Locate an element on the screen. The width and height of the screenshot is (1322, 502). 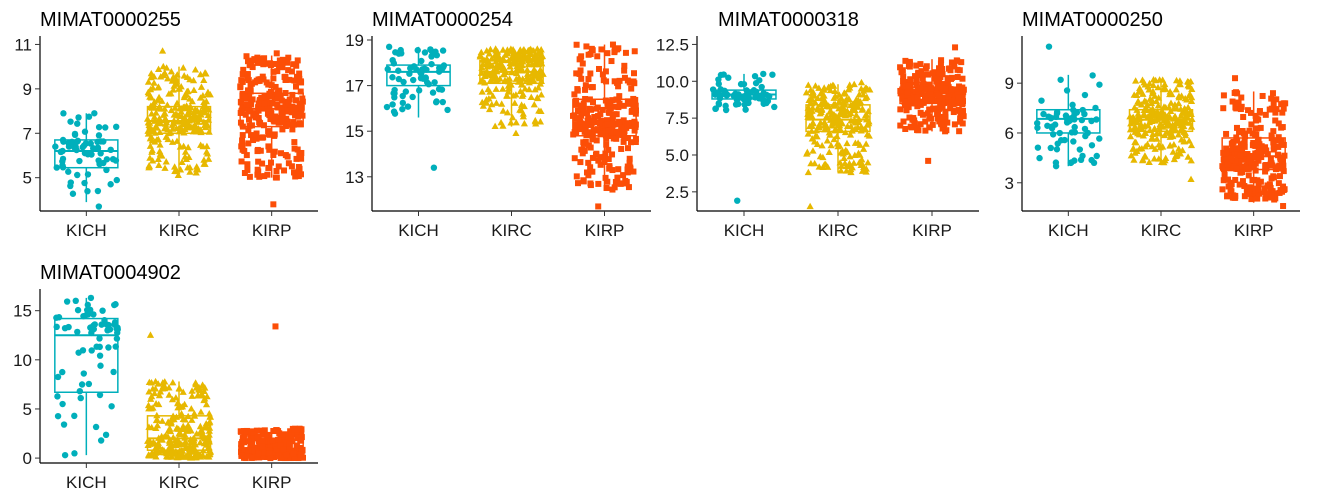
panel-title: MIMAT0000255 is located at coordinates (110, 20).